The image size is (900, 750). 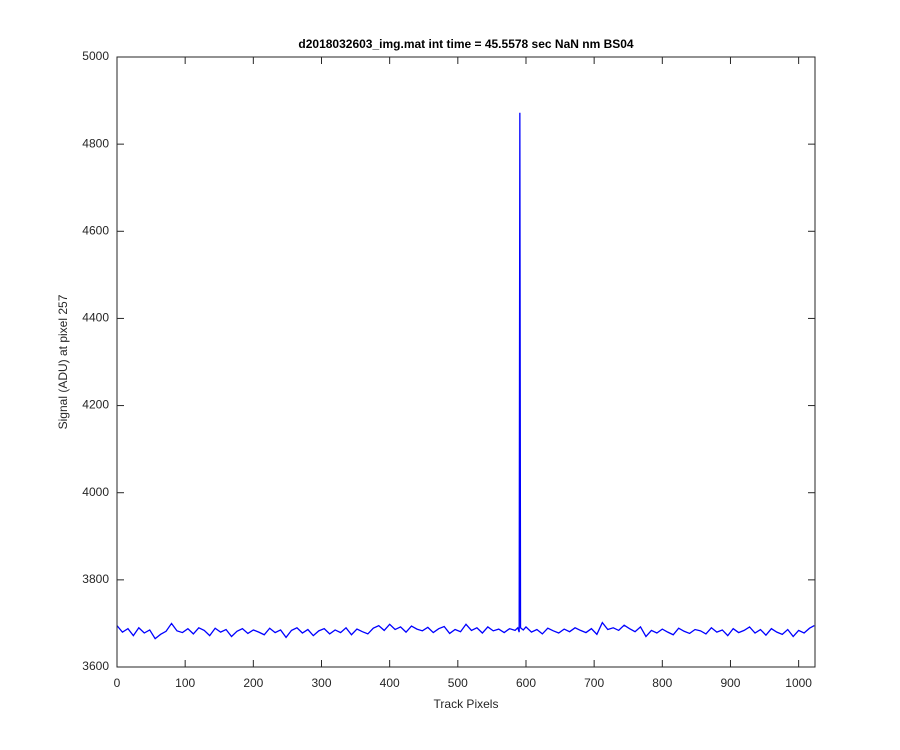 What do you see at coordinates (526, 683) in the screenshot?
I see `x-tick-label: 600` at bounding box center [526, 683].